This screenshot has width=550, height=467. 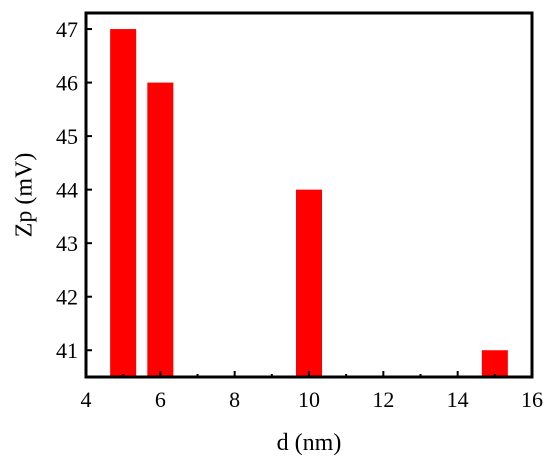 I want to click on x-tick-label: 4, so click(x=86, y=399).